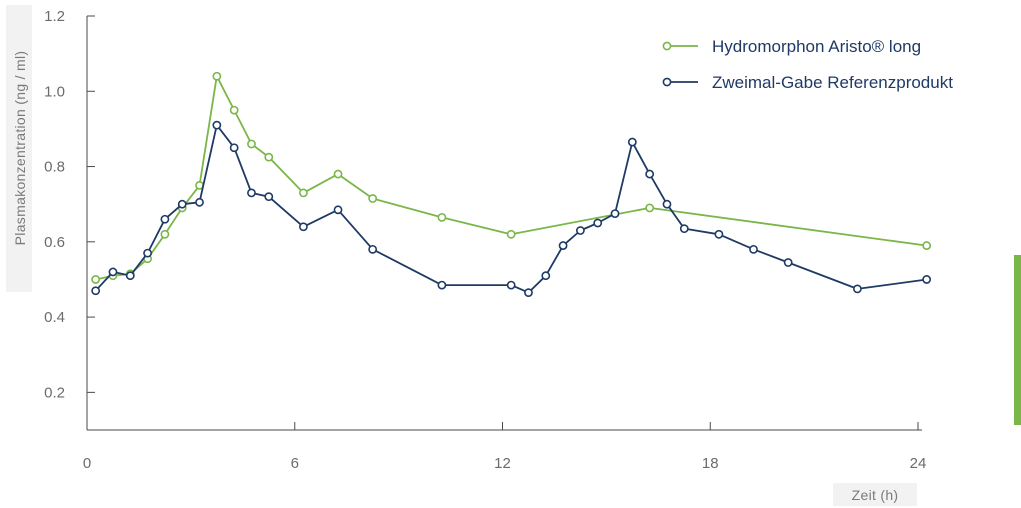 Image resolution: width=1021 pixels, height=508 pixels. I want to click on x-tick-label: 18, so click(710, 463).